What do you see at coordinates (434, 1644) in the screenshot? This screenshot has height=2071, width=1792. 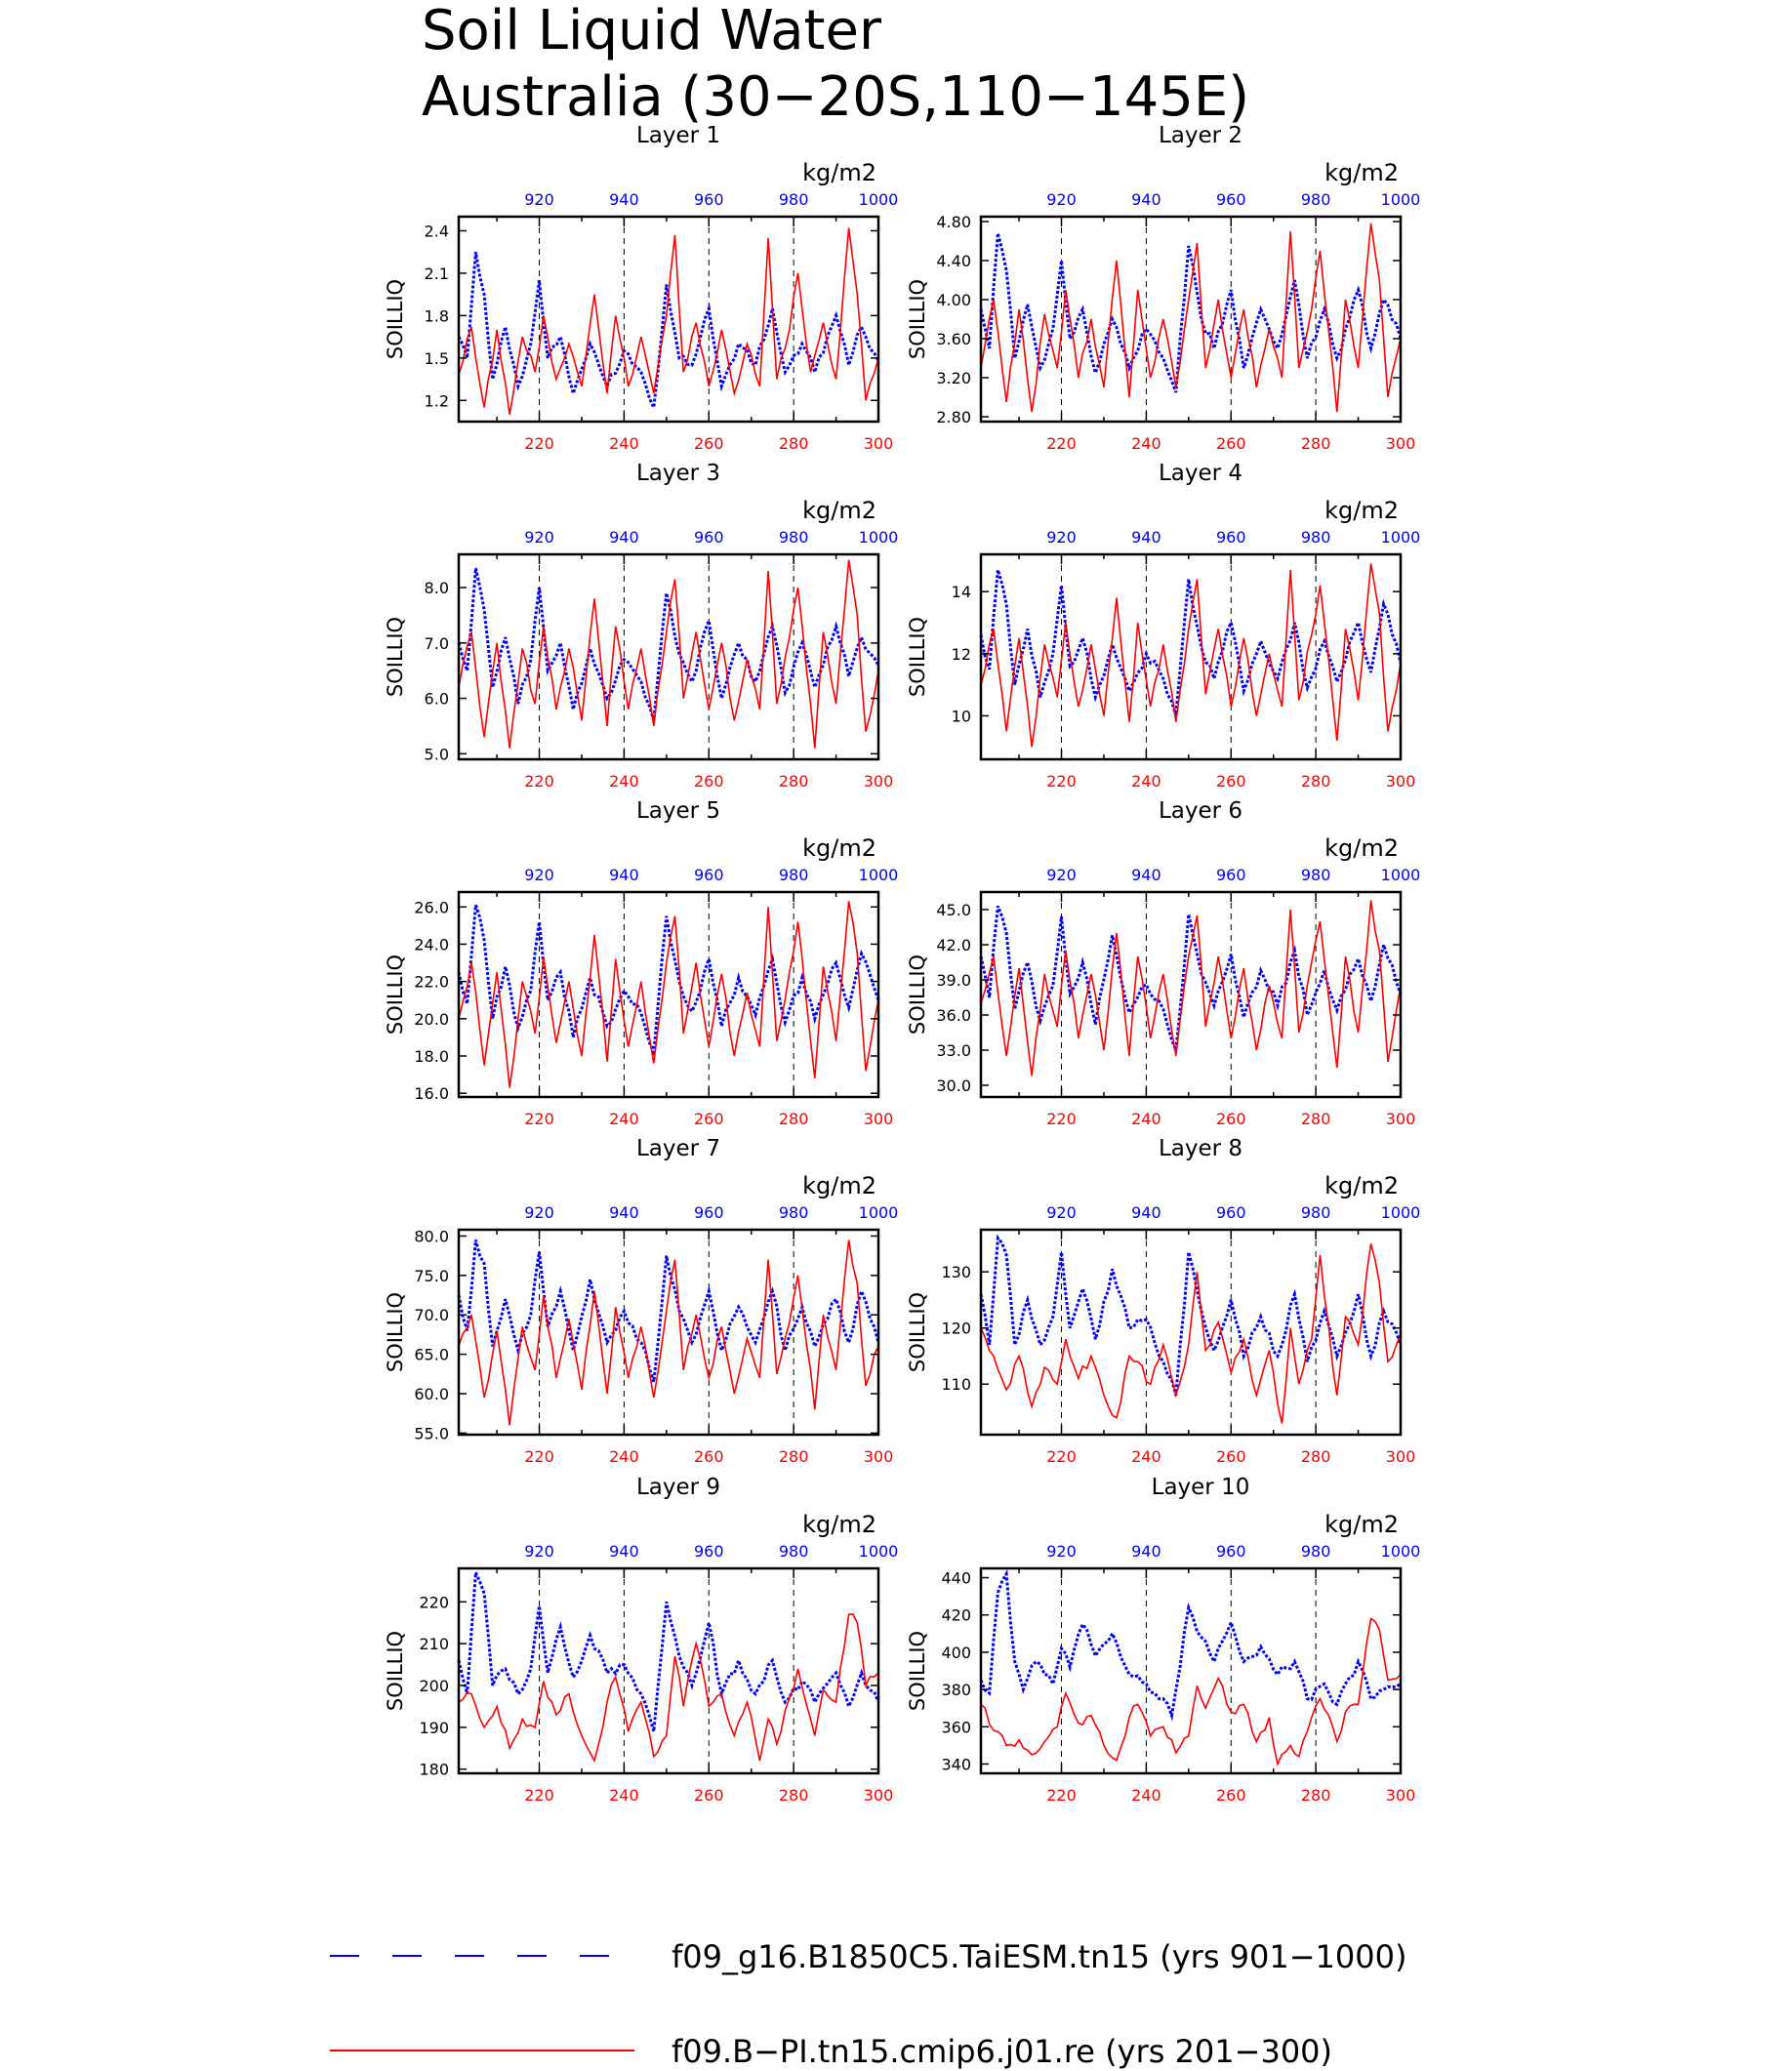 I see `y-tick-label: 210` at bounding box center [434, 1644].